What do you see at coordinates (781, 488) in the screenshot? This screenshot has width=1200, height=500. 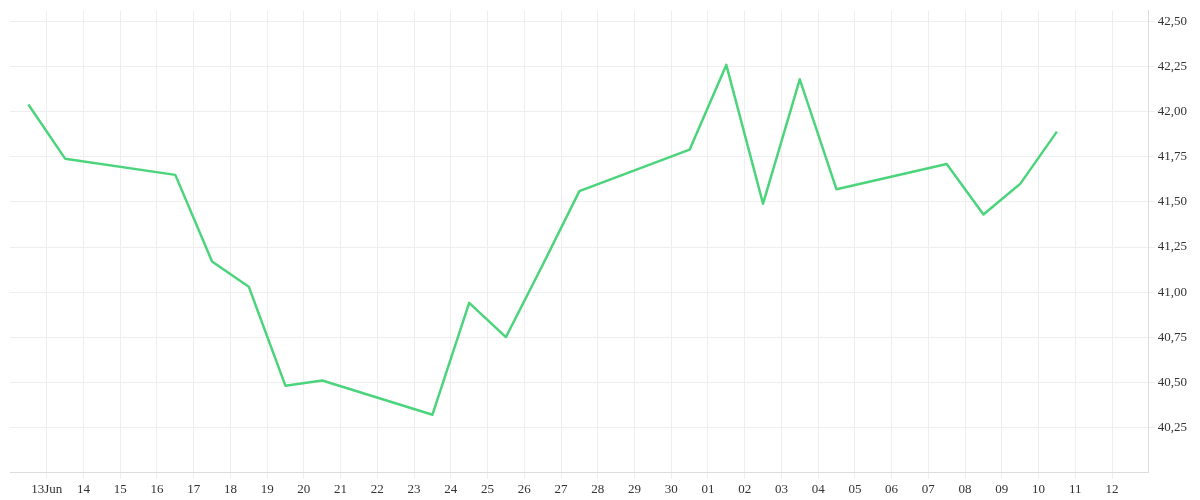 I see `x-tick-label: 03` at bounding box center [781, 488].